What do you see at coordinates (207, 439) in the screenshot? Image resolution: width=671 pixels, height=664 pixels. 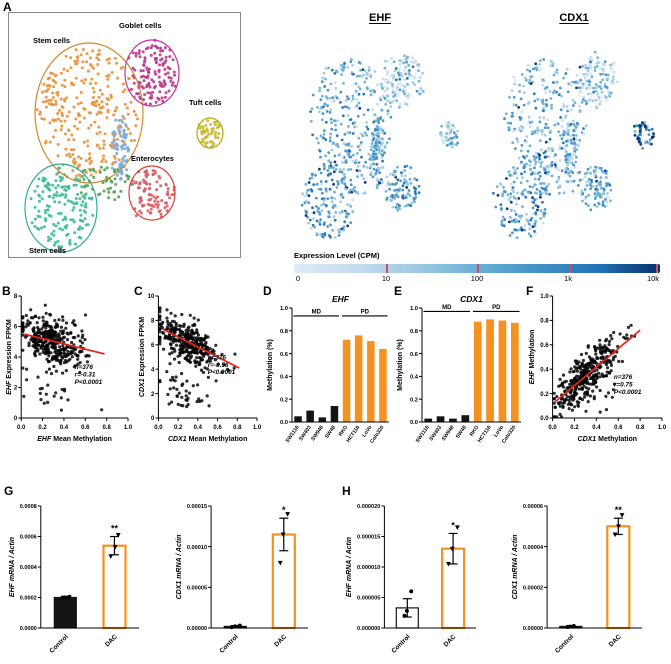 I see `svg-text: CDX1 Mean Methylation` at bounding box center [207, 439].